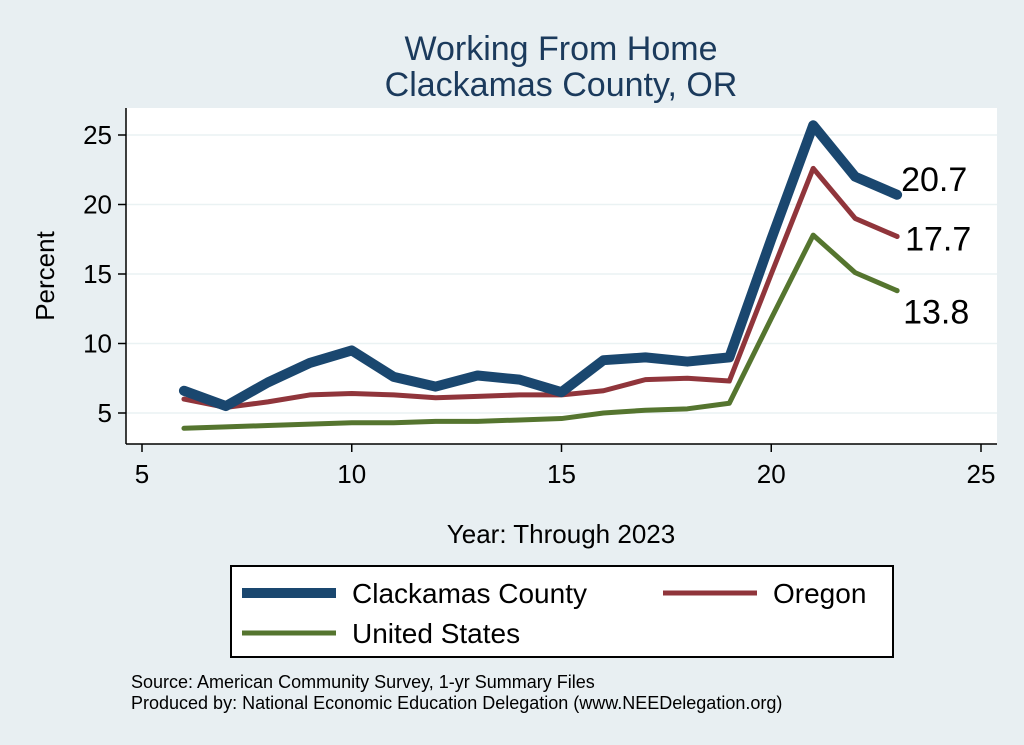  Describe the element at coordinates (938, 239) in the screenshot. I see `end-label-oregon: 17.7` at that location.